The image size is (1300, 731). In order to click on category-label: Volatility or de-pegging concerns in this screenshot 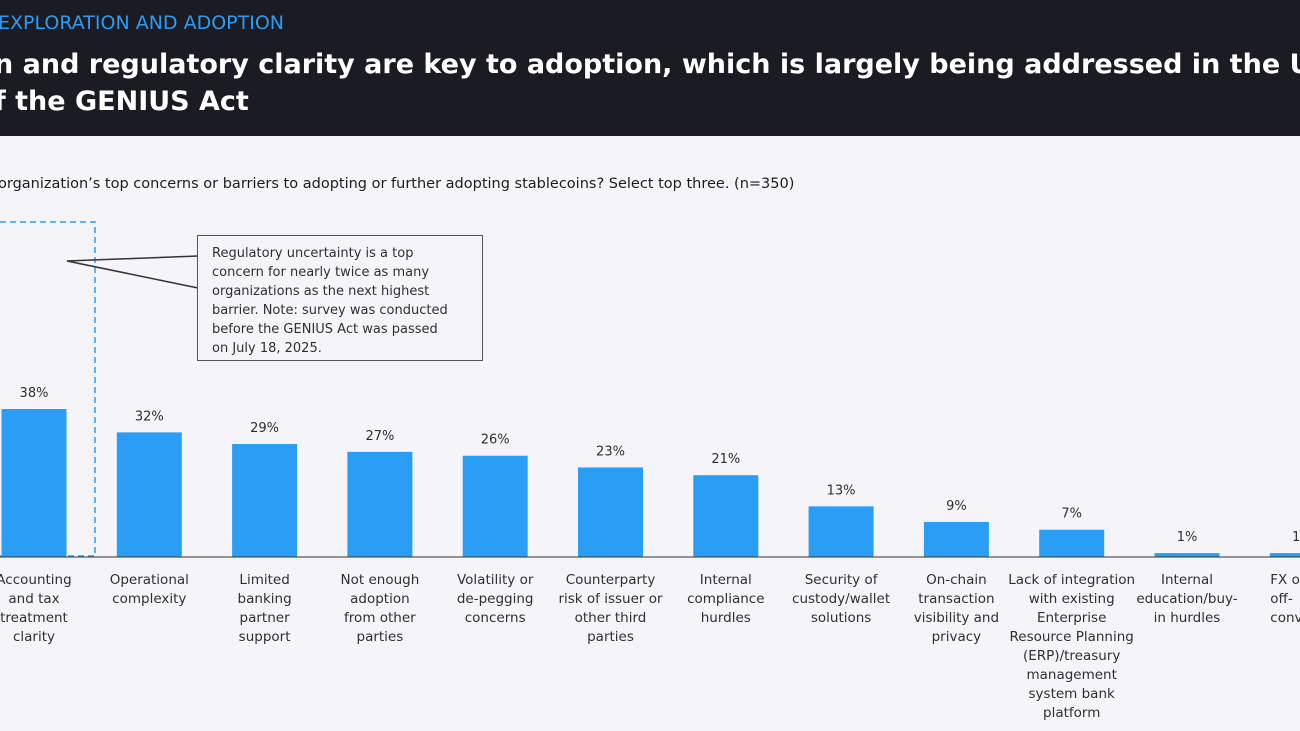, I will do `click(495, 599)`.